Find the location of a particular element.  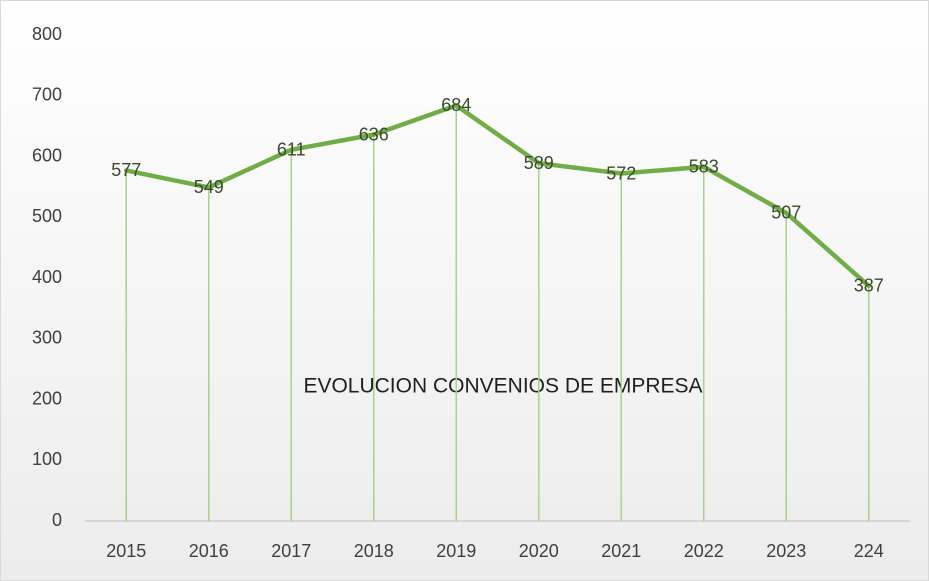

y-tick-label: 700 is located at coordinates (47, 95).